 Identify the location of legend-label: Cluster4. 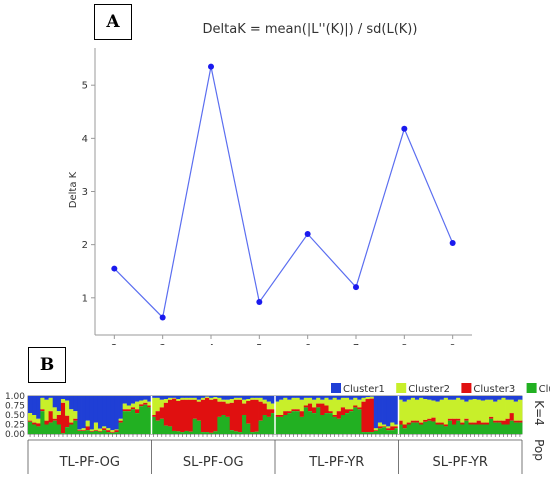
(544, 389).